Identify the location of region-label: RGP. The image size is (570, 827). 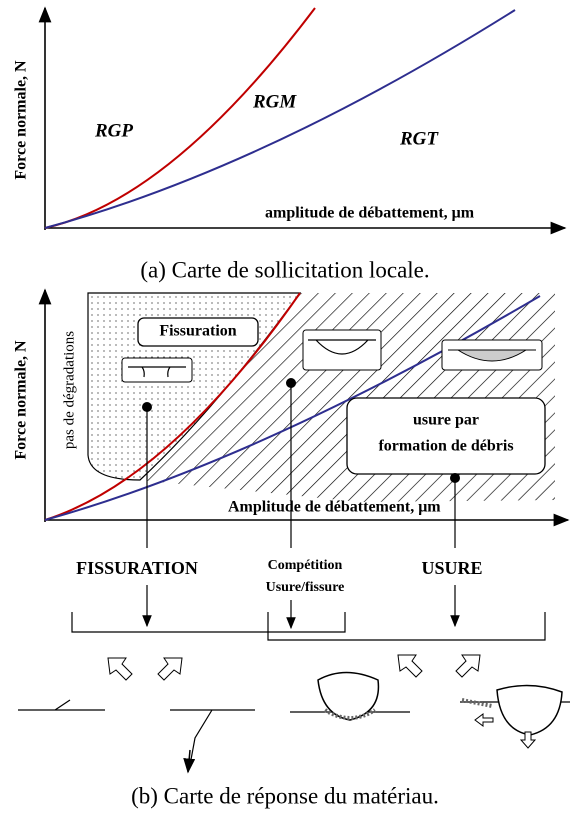
(113, 130).